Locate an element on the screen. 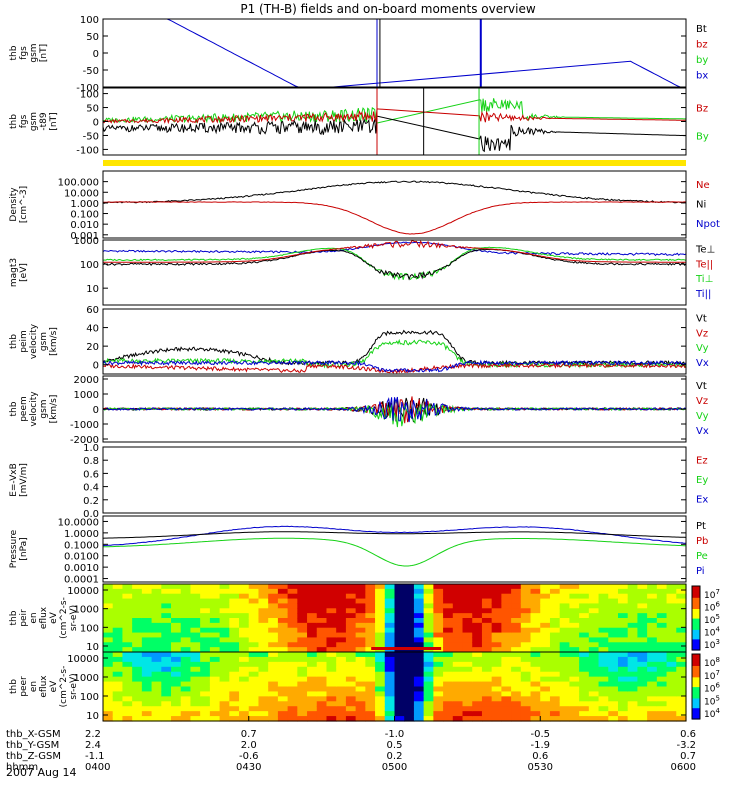 Image resolution: width=750 pixels, height=800 pixels. legend-entry: Vy is located at coordinates (702, 348).